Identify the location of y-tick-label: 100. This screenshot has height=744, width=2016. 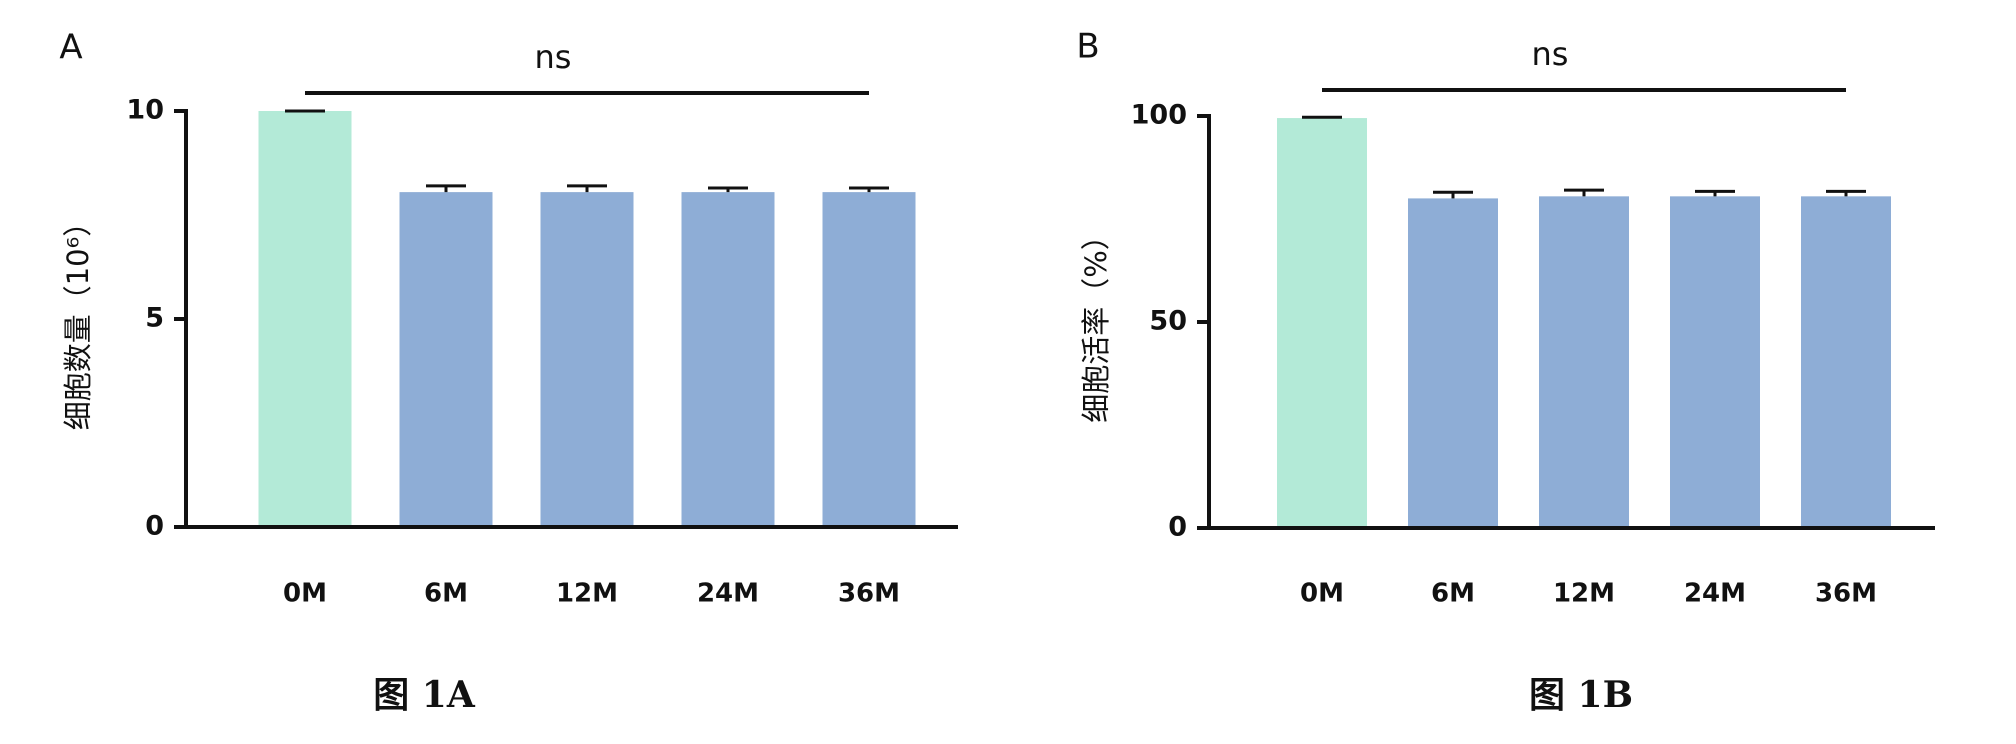
(1159, 115).